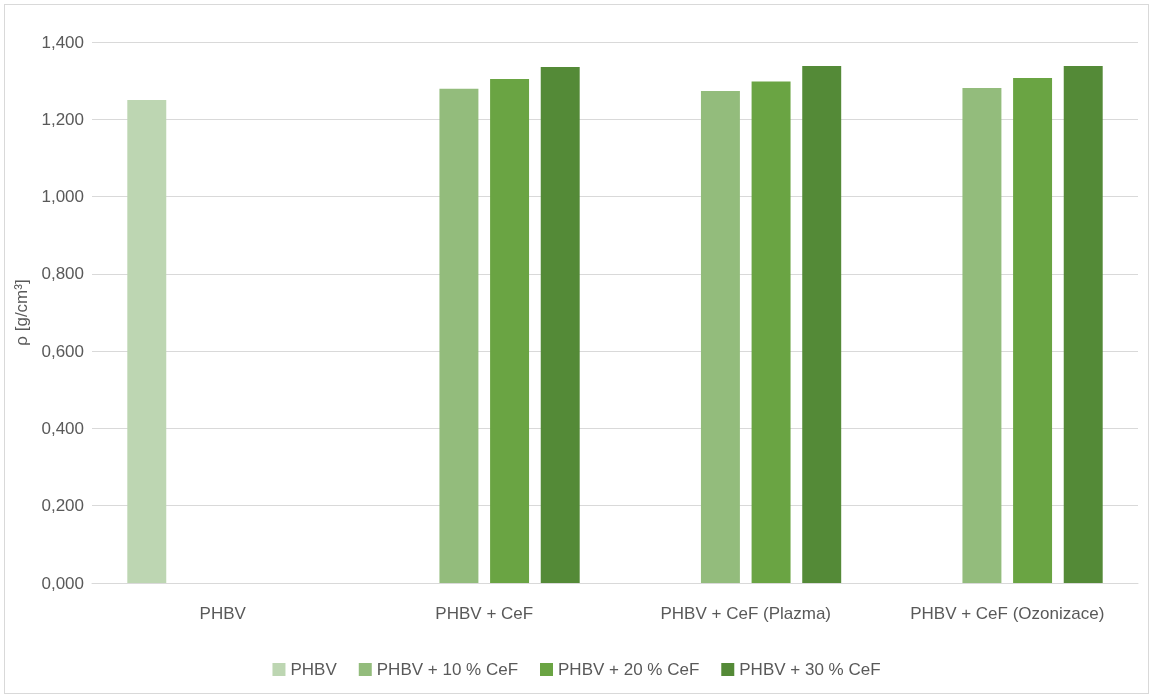 Image resolution: width=1155 pixels, height=700 pixels. What do you see at coordinates (62, 42) in the screenshot?
I see `y-tick-label: 1,400` at bounding box center [62, 42].